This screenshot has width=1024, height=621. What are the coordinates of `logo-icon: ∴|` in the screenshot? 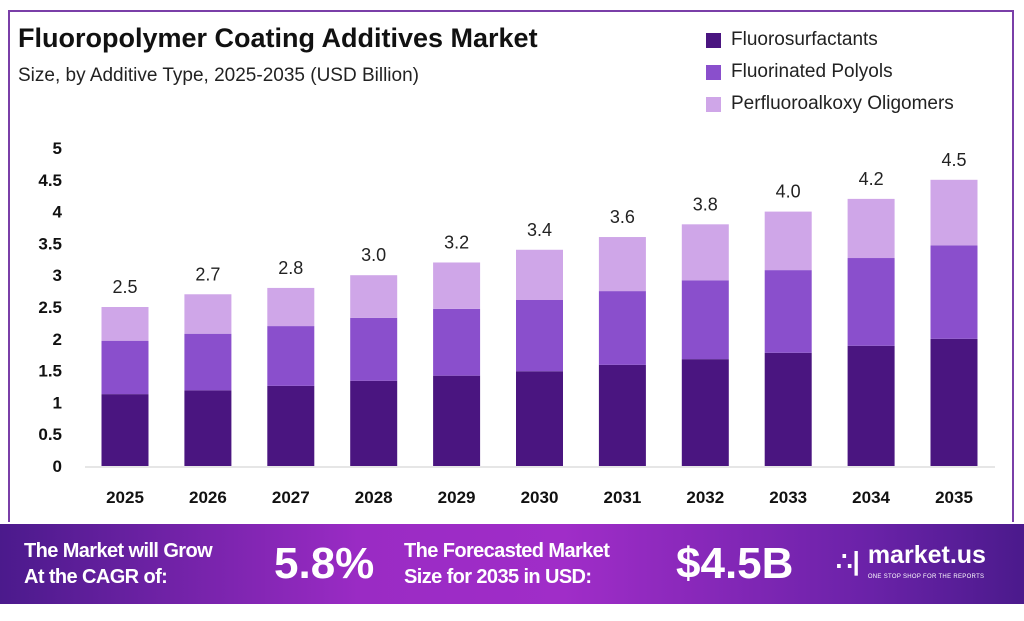 It's located at (848, 560).